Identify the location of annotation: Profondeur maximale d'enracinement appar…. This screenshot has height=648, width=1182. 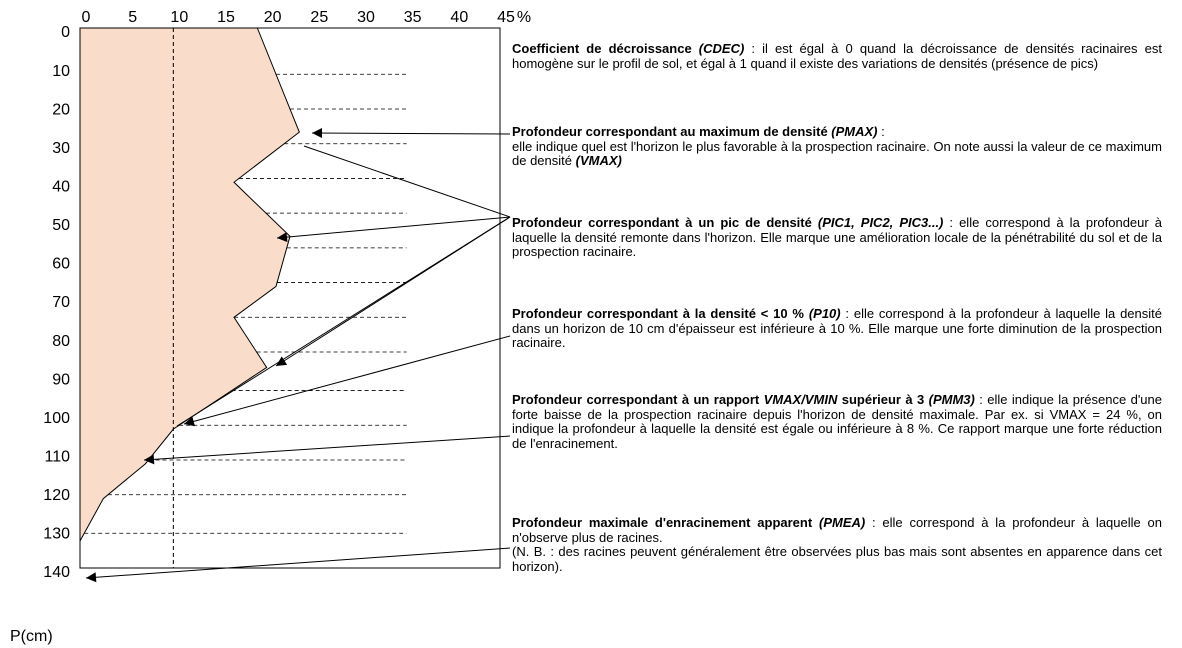
(837, 544).